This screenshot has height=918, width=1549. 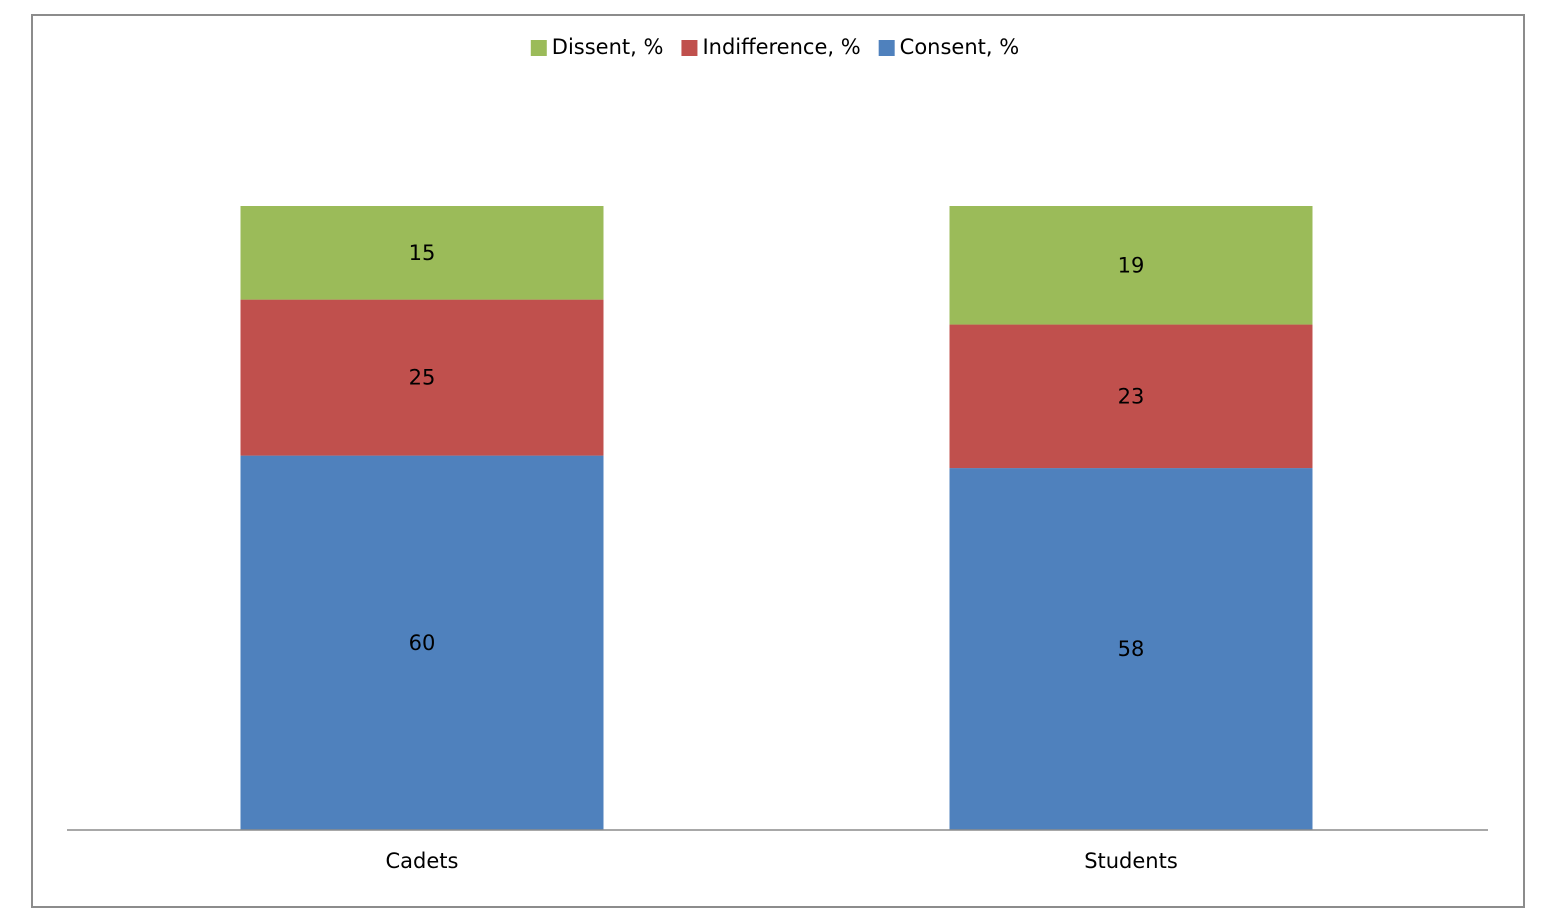 I want to click on data-label-students-dissent: 19, so click(x=1131, y=265).